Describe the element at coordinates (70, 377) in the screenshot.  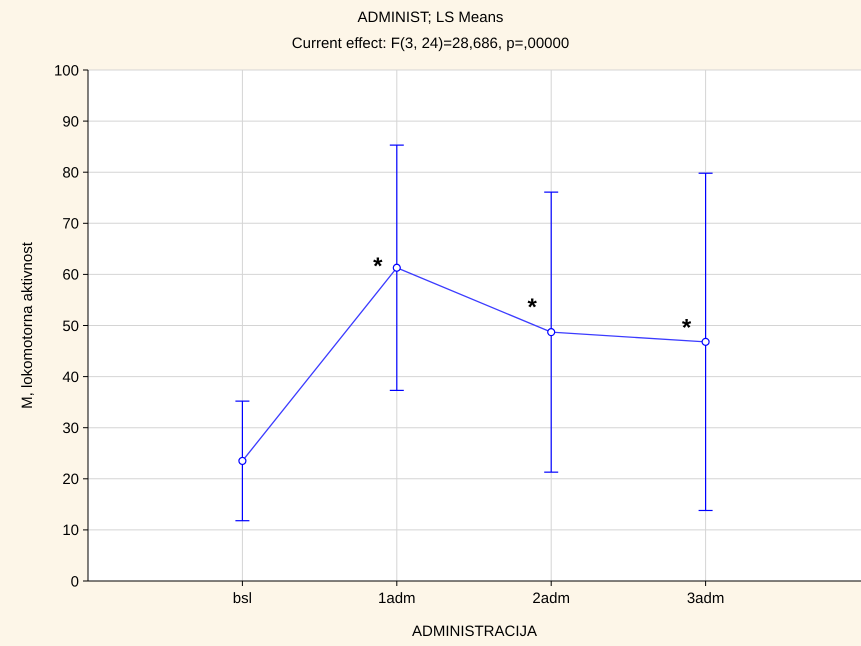
I see `y-tick-label: 40` at that location.